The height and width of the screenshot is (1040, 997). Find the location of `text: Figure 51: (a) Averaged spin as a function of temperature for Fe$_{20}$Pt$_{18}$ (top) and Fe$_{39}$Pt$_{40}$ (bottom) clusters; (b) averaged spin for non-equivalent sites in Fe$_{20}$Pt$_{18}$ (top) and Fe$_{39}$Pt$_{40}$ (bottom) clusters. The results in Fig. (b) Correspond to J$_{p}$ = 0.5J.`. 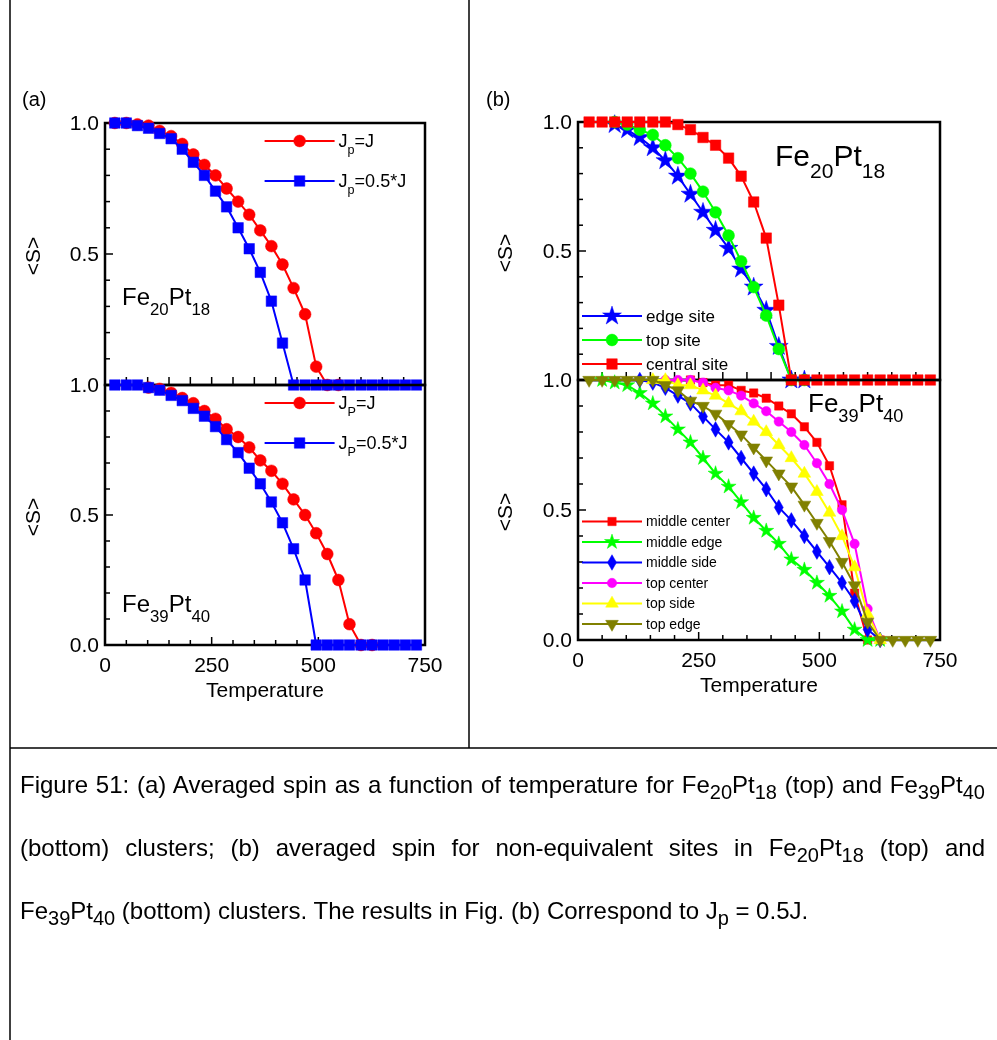

text: Figure 51: (a) Averaged spin as a function of temperature for Fe$_{20}$Pt$_{18}$ (top) and Fe$_{39}$Pt$_{40}$ (bottom) clusters; (b) averaged spin for non-equivalent sites in Fe$_{20}$Pt$_{18}$ (top) and Fe$_{39}$Pt$_{40}$ (bottom) clusters. The results in Fig. (b) Correspond to J$_{p}$ = 0.5J. is located at coordinates (502, 850).